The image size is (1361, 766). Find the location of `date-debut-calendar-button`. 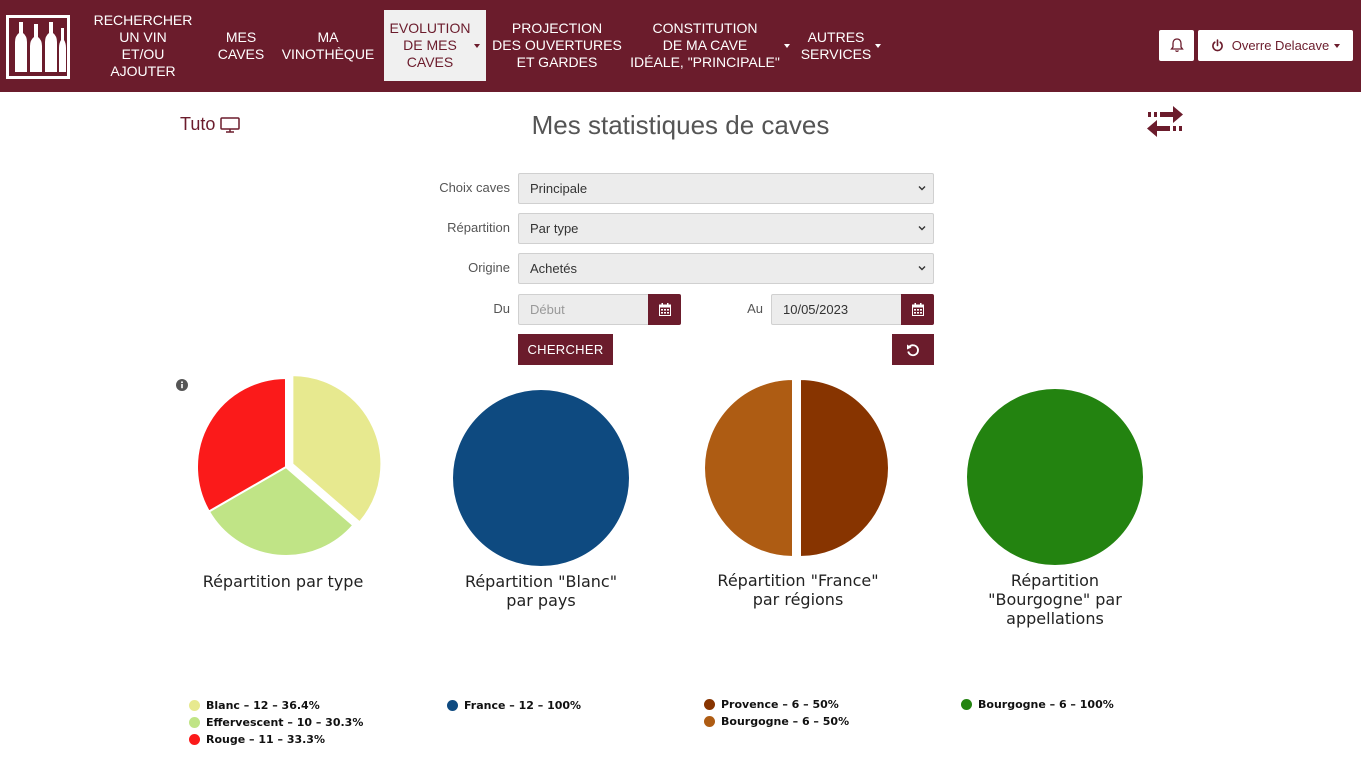

date-debut-calendar-button is located at coordinates (664, 309).